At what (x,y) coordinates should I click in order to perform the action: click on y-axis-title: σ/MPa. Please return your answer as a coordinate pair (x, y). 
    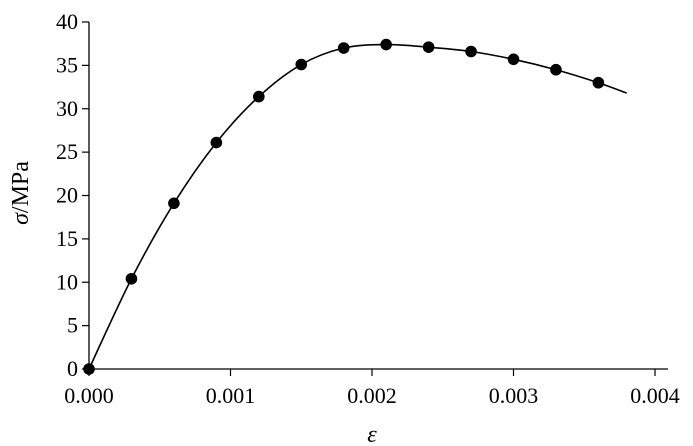
    Looking at the image, I should click on (21, 193).